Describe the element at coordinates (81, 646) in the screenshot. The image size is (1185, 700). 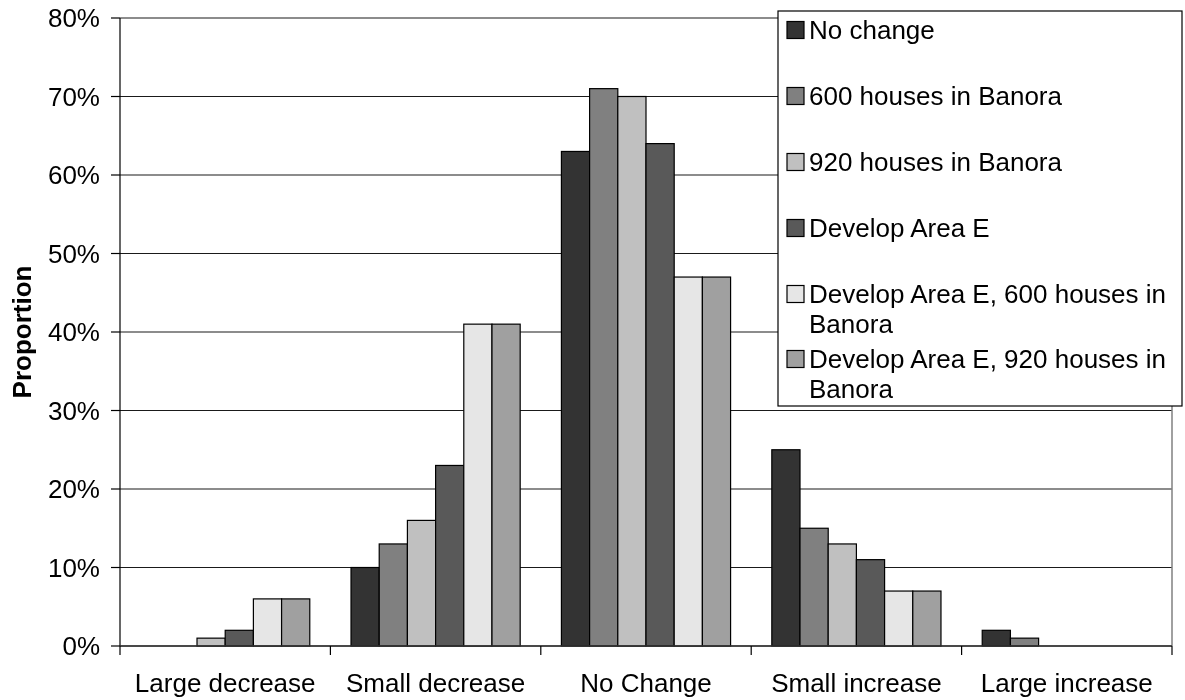
I see `y-tick-label: 0%` at that location.